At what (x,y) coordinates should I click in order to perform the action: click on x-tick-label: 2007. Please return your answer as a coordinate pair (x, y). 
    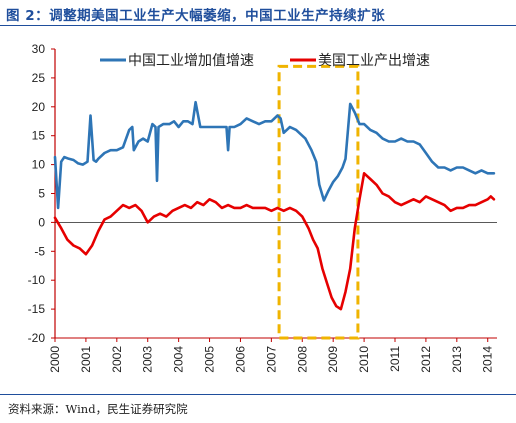
    Looking at the image, I should click on (271, 359).